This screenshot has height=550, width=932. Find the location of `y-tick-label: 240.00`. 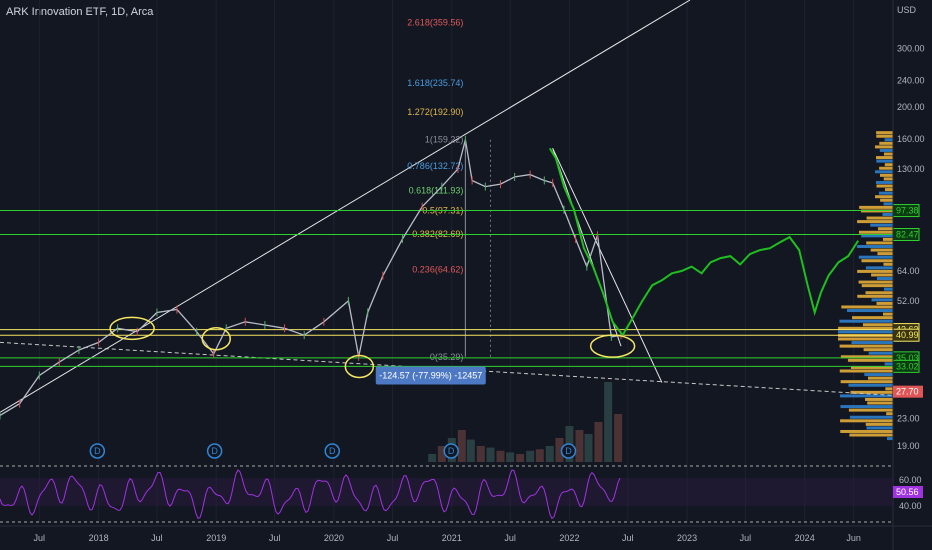

y-tick-label: 240.00 is located at coordinates (911, 81).